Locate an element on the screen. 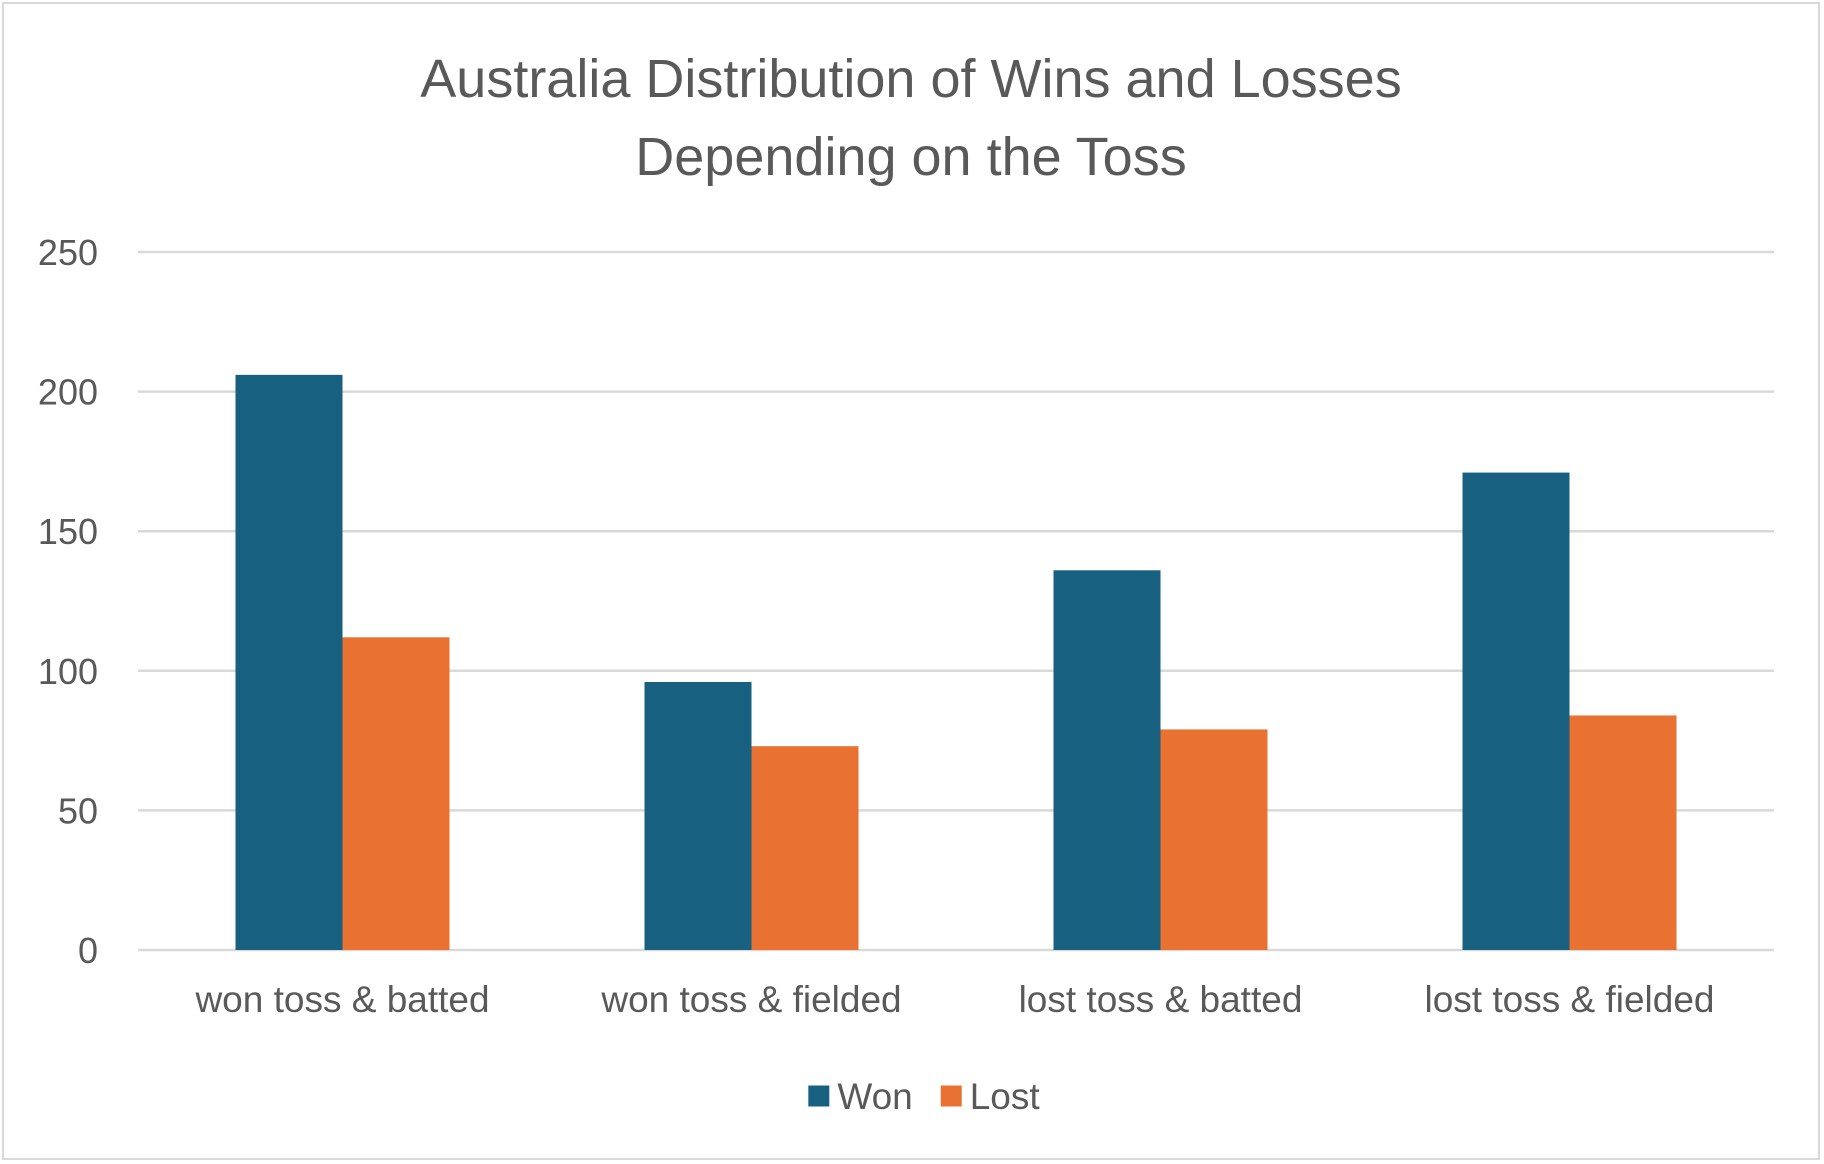 This screenshot has height=1164, width=1824. x-category-label: won toss & batted is located at coordinates (341, 999).